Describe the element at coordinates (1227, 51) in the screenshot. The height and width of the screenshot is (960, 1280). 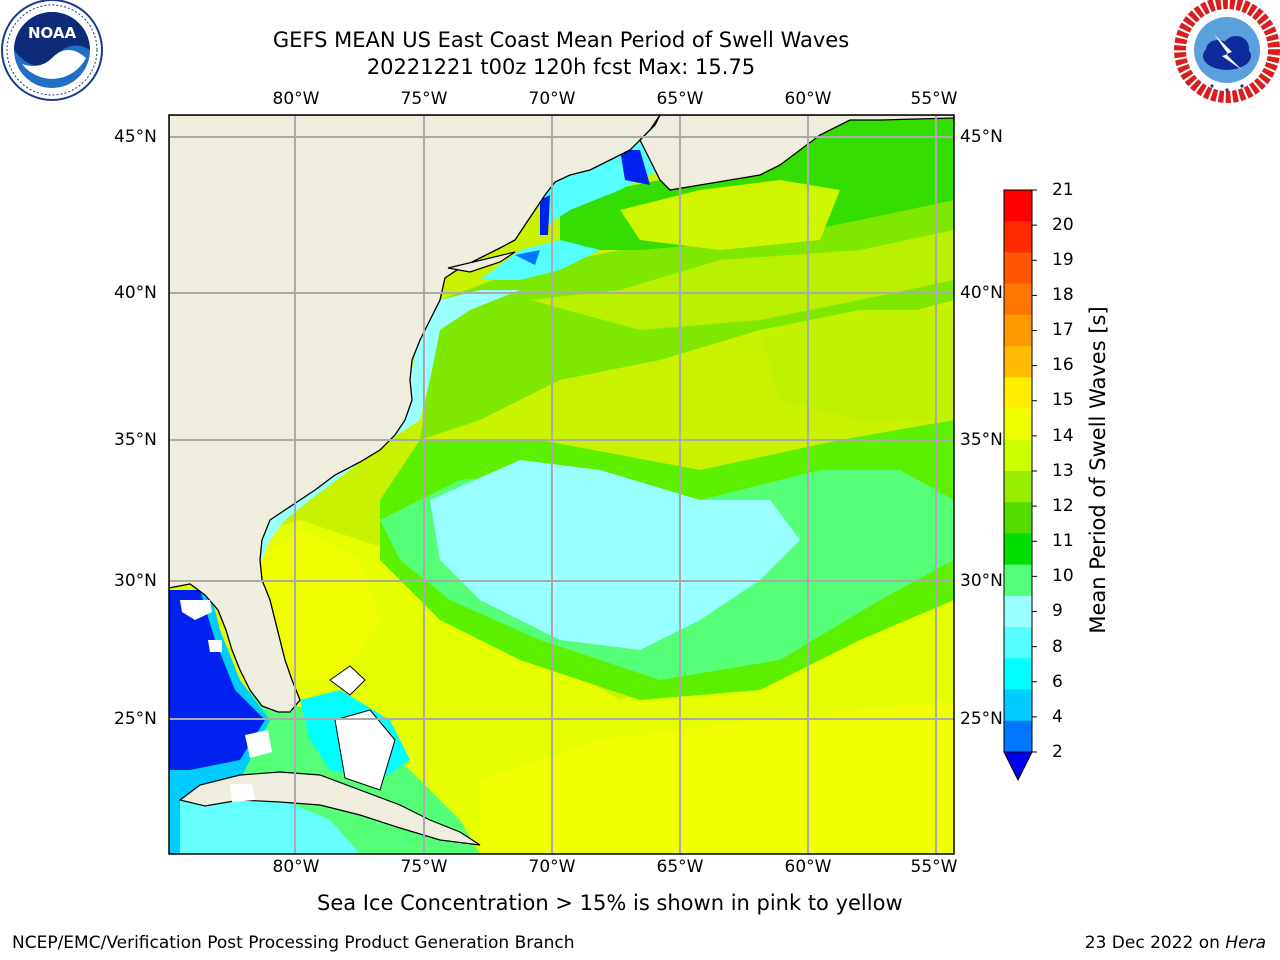
I see `nws-logo-icon` at that location.